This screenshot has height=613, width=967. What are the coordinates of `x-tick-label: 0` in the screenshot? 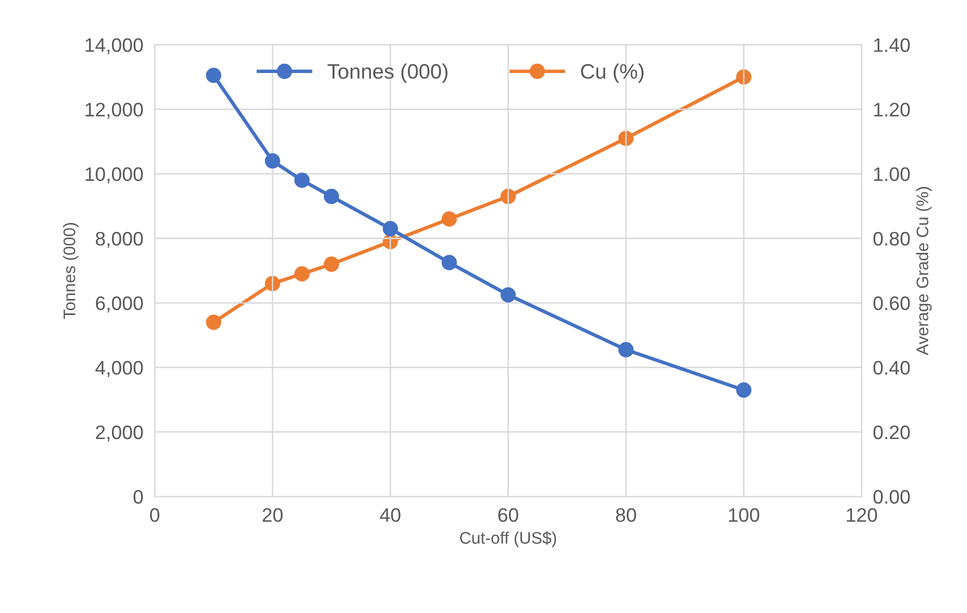 It's located at (155, 515).